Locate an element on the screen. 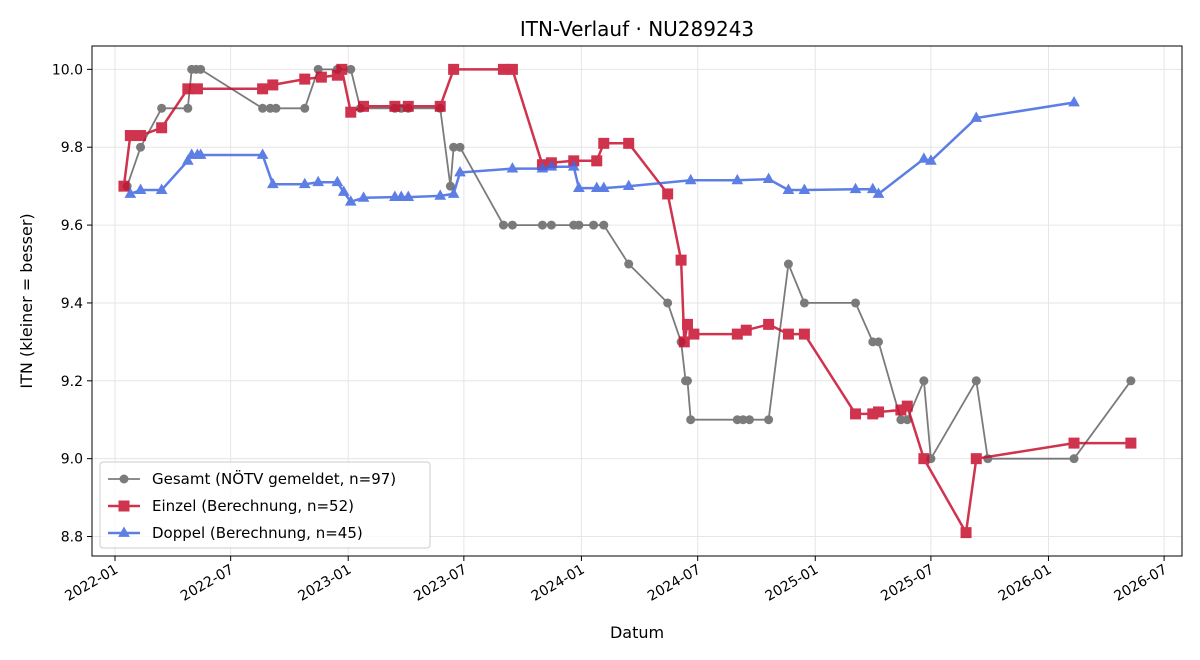 This screenshot has width=1200, height=660. legend-box is located at coordinates (265, 505).